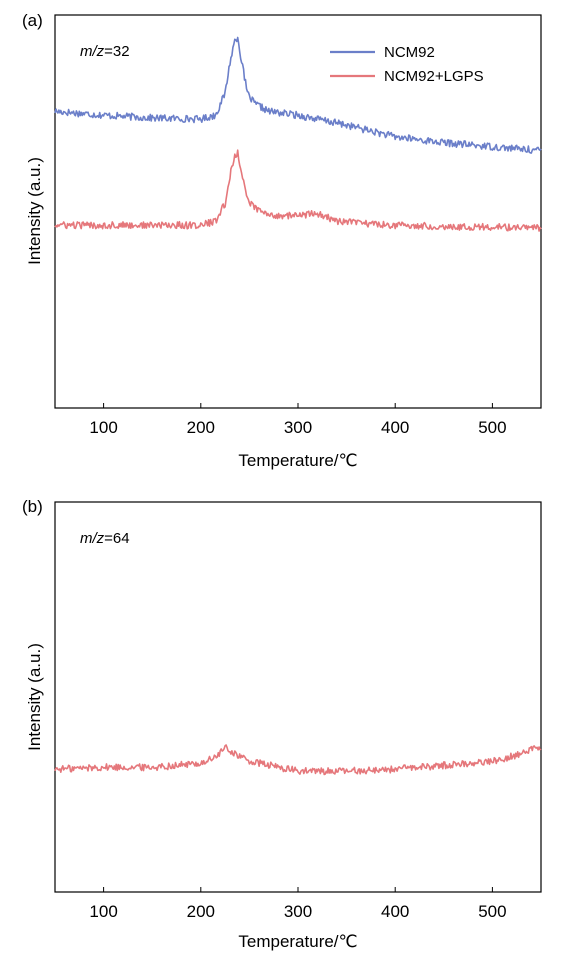 The height and width of the screenshot is (964, 578). I want to click on panel-a-y-axis-title: Intensity (a.u.), so click(34, 211).